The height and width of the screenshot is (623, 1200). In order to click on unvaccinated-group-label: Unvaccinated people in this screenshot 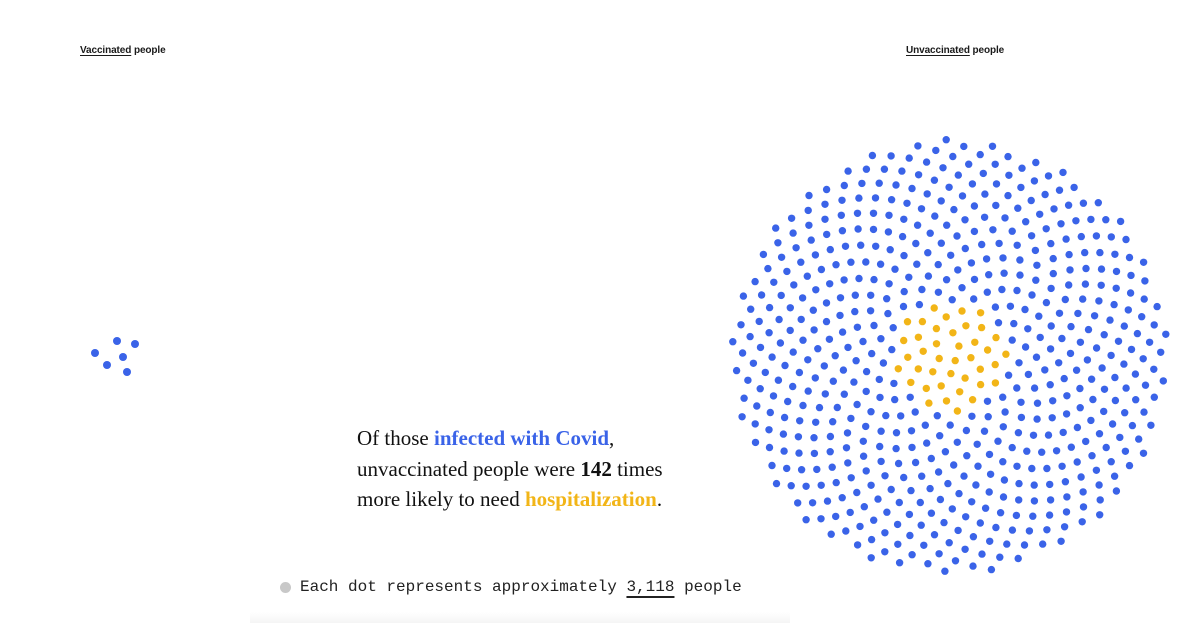, I will do `click(955, 50)`.